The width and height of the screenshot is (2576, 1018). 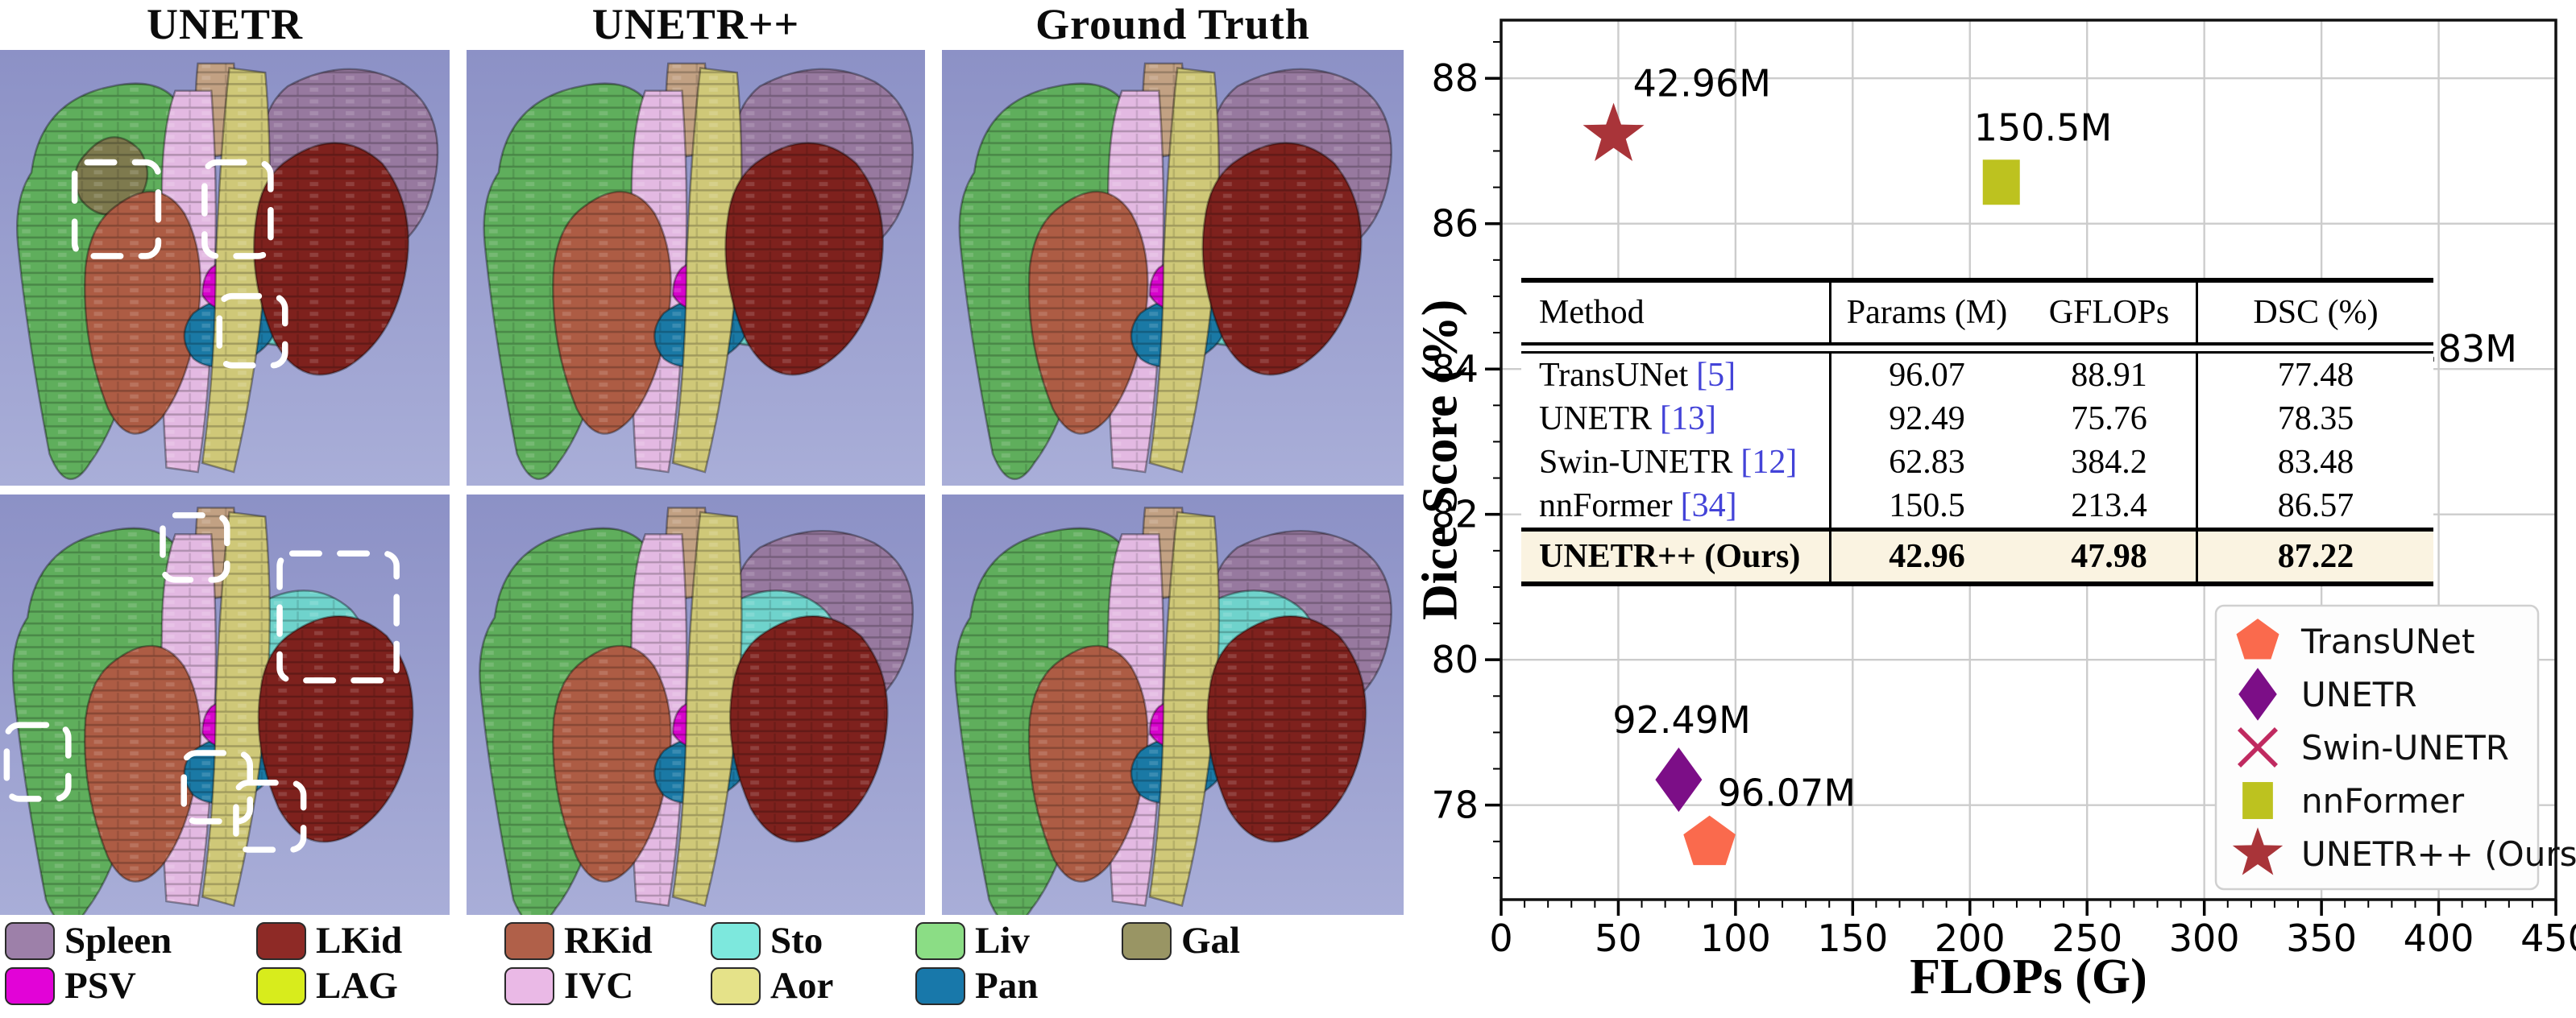 What do you see at coordinates (1925, 506) in the screenshot?
I see `table-cell-params: 150.5` at bounding box center [1925, 506].